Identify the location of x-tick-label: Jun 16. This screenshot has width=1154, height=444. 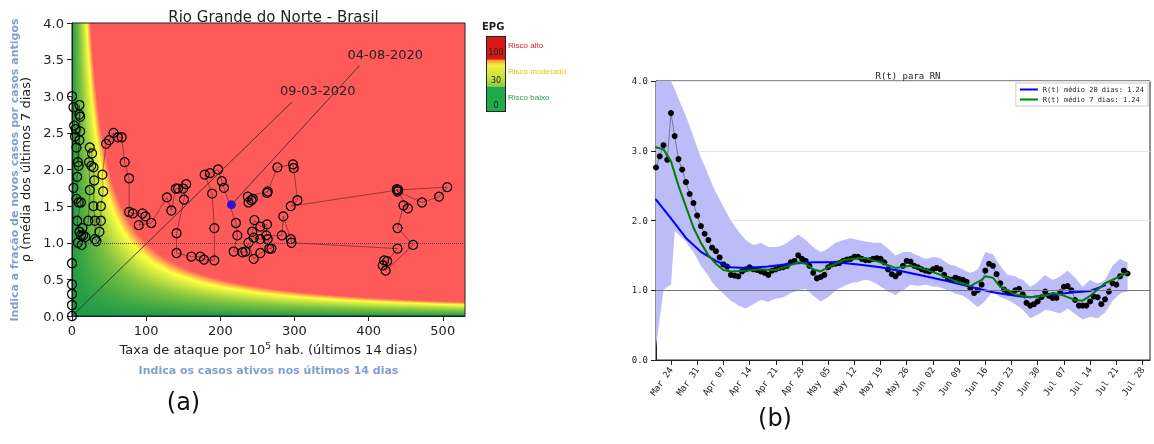
(976, 381).